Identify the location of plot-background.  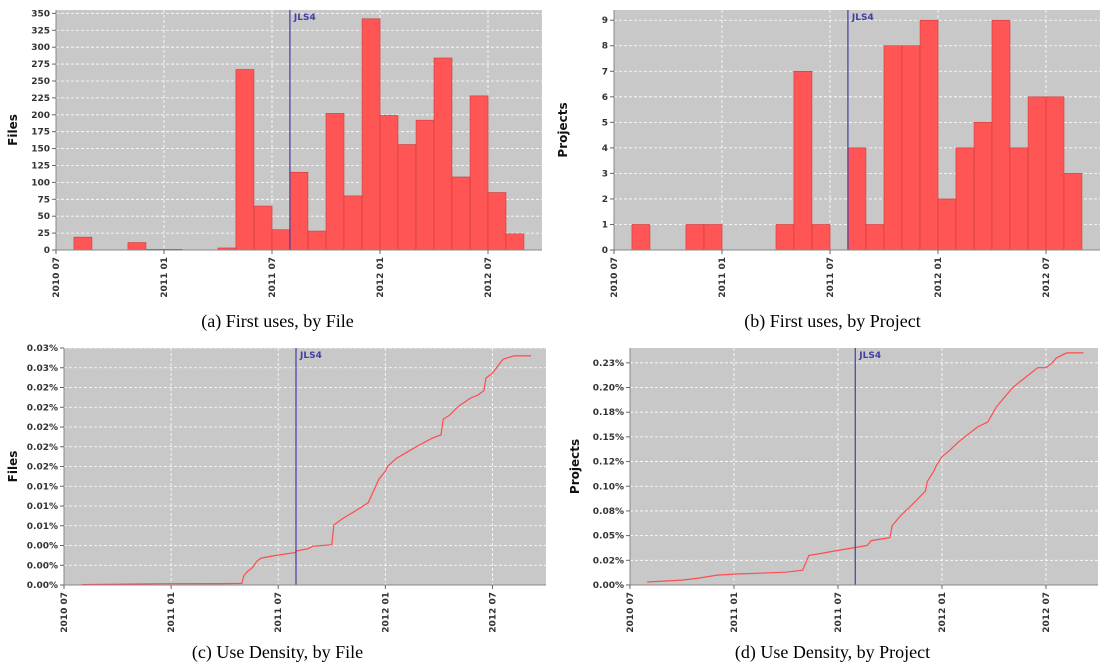
(864, 466).